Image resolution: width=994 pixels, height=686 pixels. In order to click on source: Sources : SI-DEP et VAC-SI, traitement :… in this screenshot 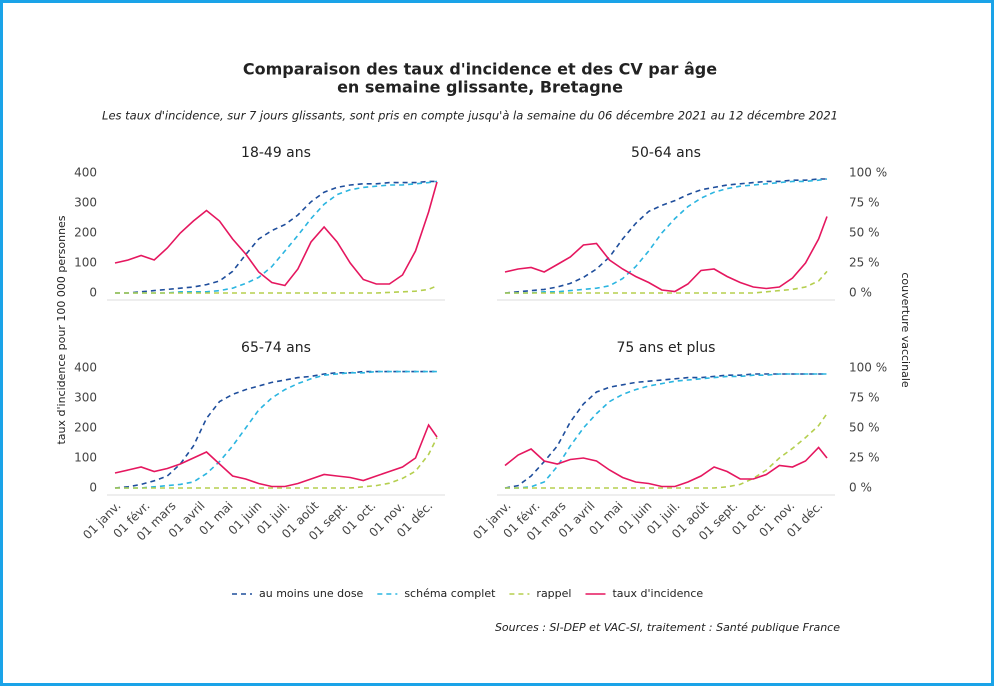, I will do `click(667, 627)`.